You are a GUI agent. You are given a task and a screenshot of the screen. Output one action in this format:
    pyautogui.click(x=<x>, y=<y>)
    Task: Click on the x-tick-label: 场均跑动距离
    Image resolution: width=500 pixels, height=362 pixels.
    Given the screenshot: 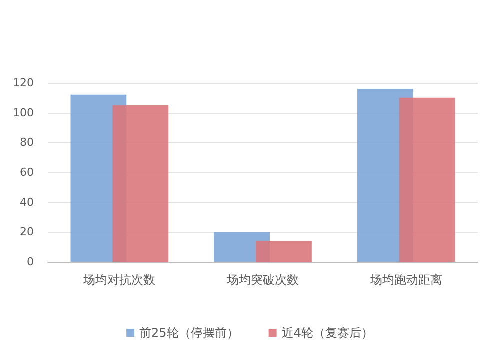 What is the action you would take?
    pyautogui.click(x=405, y=280)
    